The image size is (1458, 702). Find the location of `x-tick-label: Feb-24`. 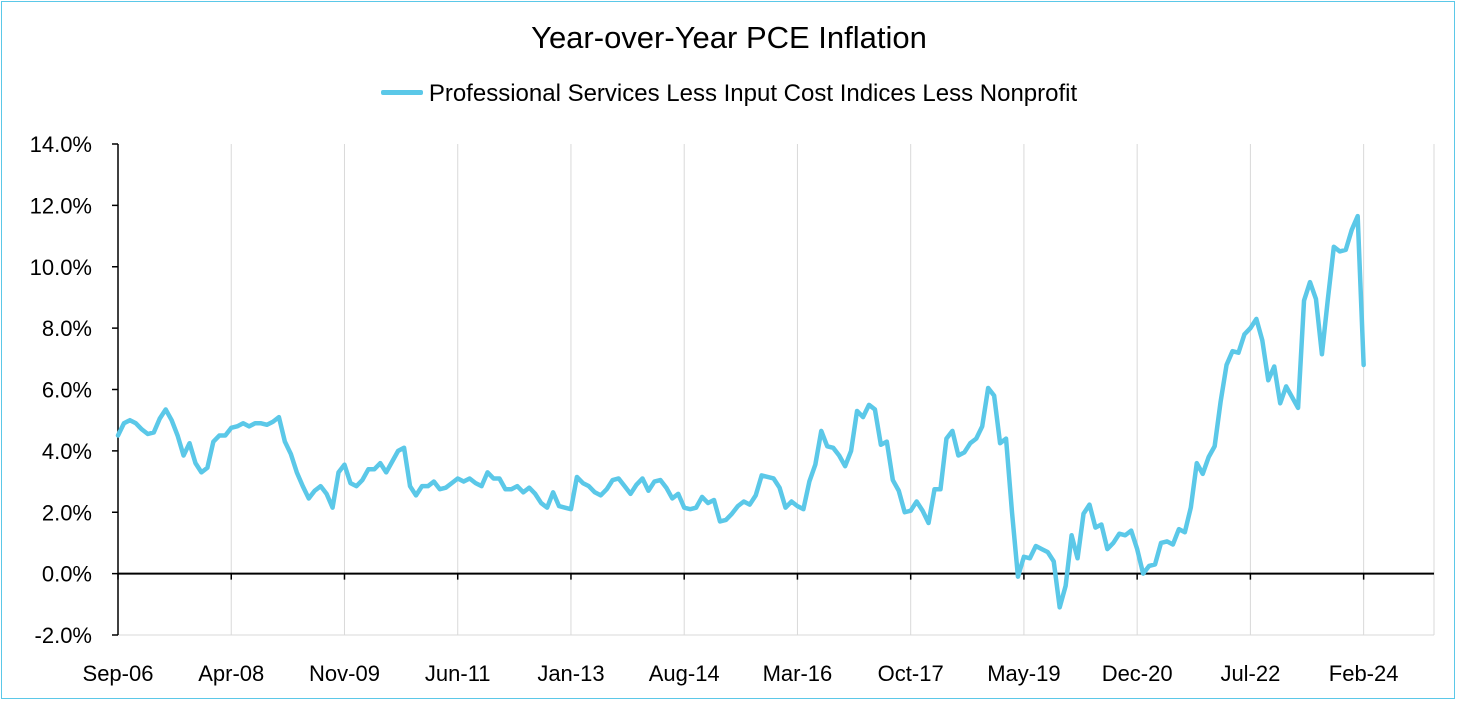

x-tick-label: Feb-24 is located at coordinates (1364, 673).